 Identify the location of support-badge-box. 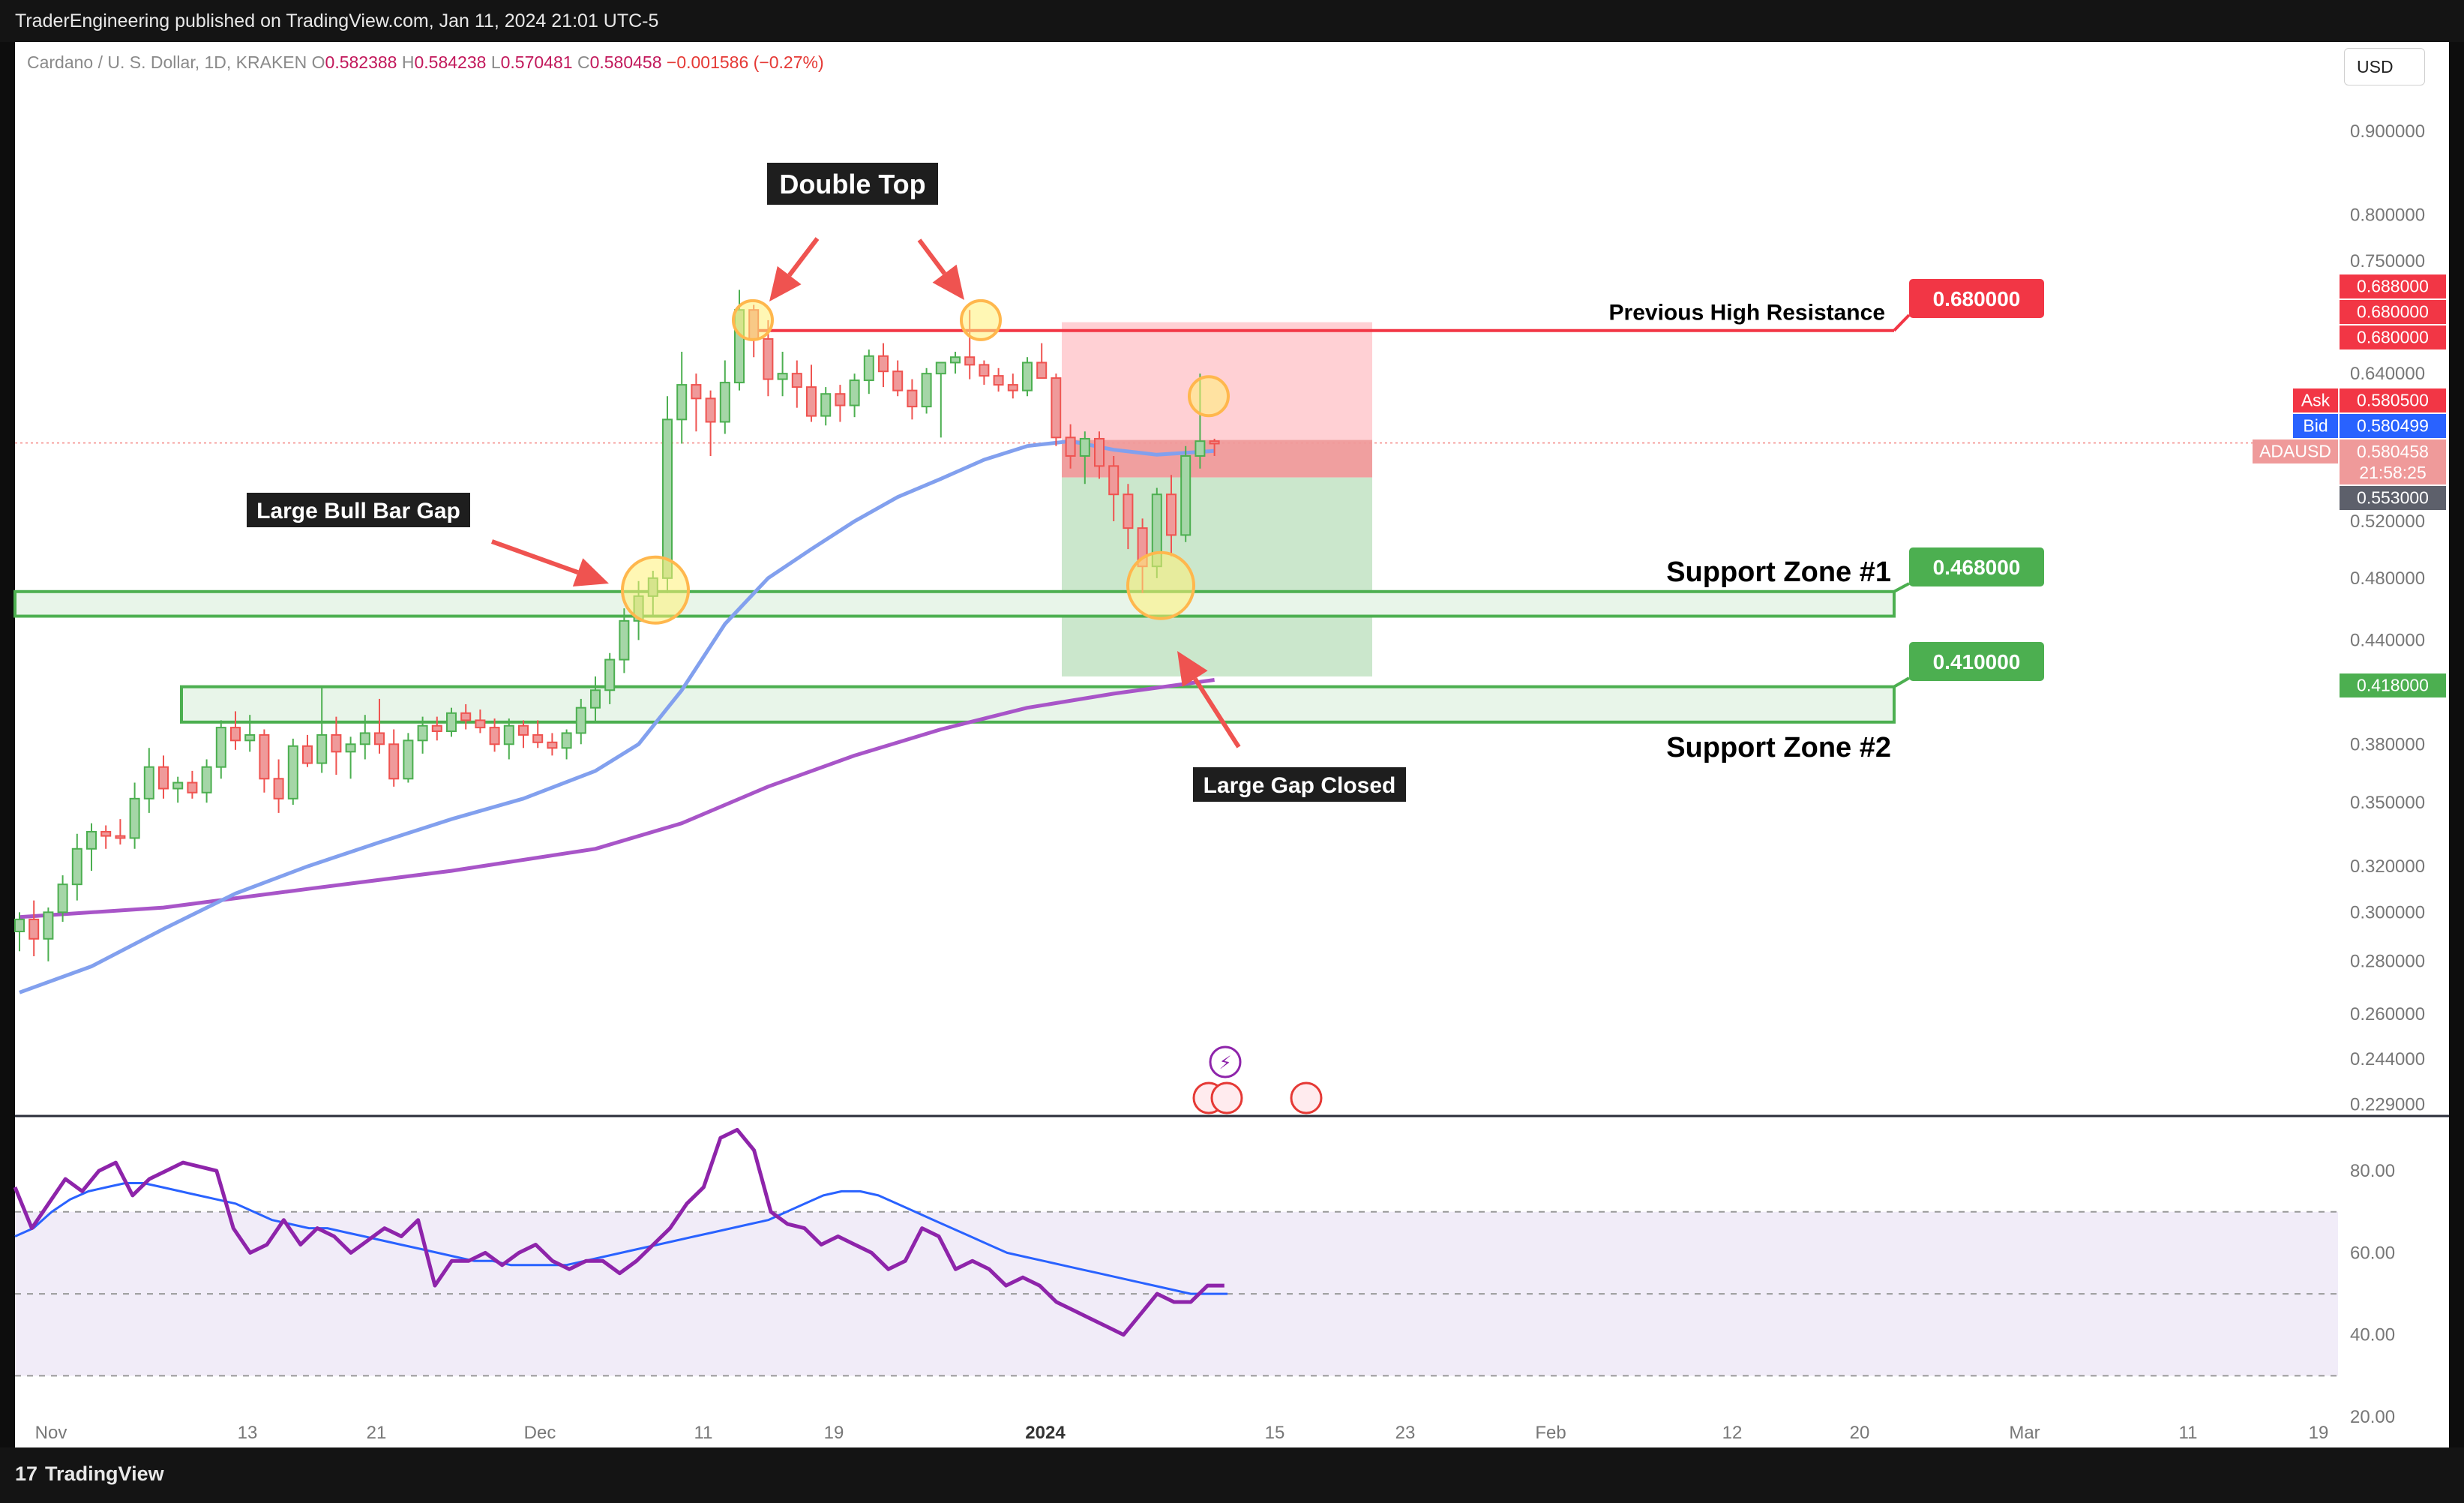
(2393, 686).